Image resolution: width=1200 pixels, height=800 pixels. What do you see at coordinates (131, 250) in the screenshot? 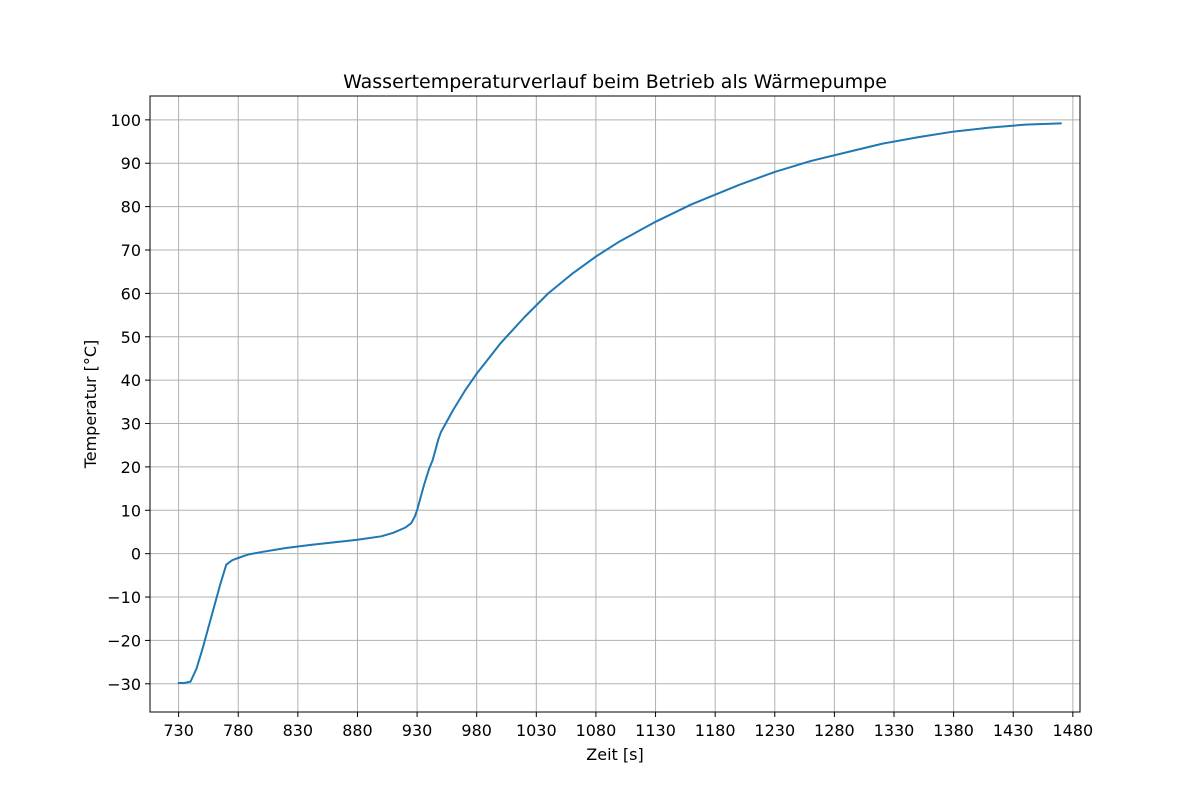
I see `y-tick-label: 70` at bounding box center [131, 250].